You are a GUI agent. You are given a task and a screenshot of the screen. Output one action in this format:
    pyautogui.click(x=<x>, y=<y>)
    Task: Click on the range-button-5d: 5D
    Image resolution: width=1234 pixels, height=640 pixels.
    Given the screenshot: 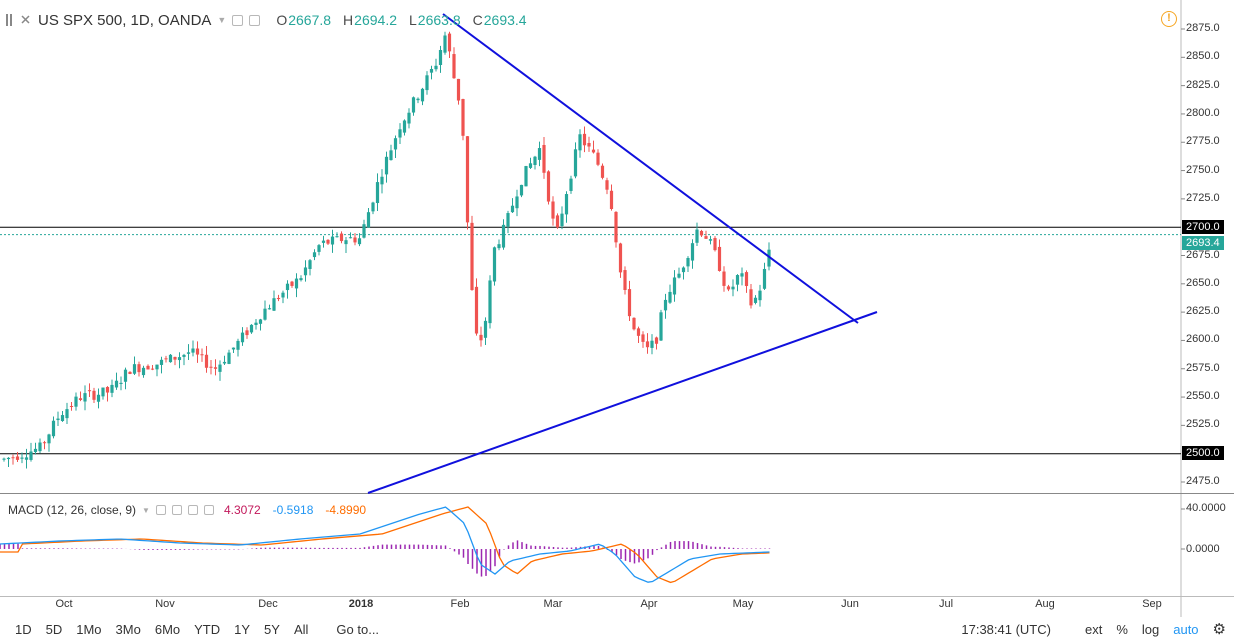 What is the action you would take?
    pyautogui.click(x=54, y=629)
    